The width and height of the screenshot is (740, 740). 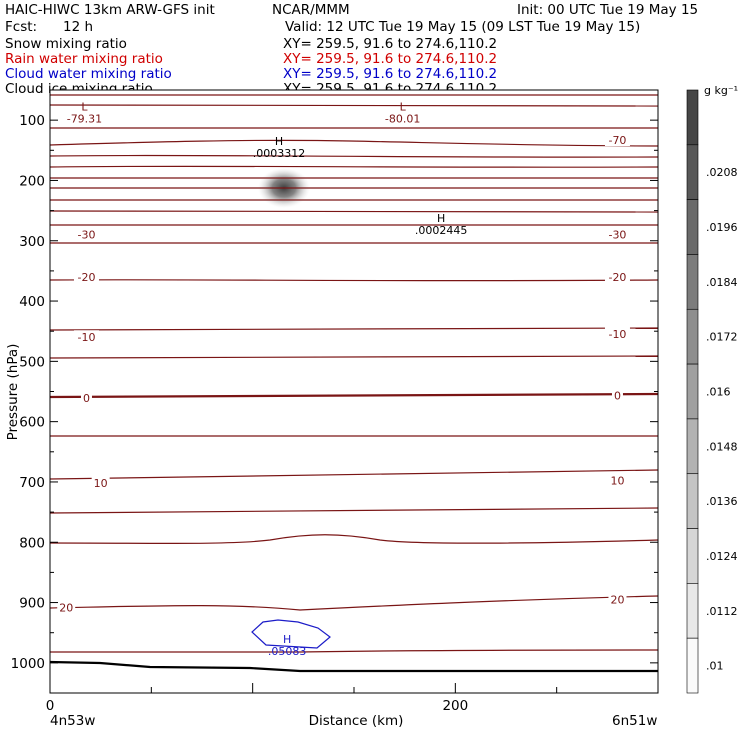 I want to click on colorbar-label: .01, so click(x=715, y=666).